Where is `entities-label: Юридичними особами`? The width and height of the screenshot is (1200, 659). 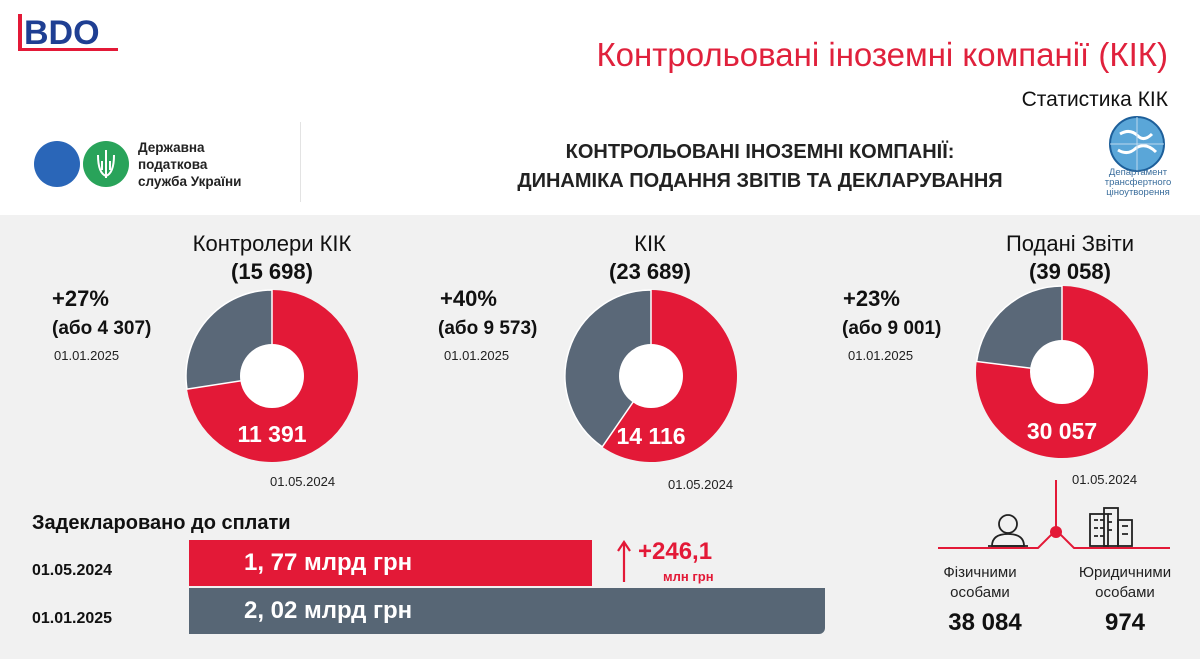
entities-label: Юридичними особами is located at coordinates (1125, 582).